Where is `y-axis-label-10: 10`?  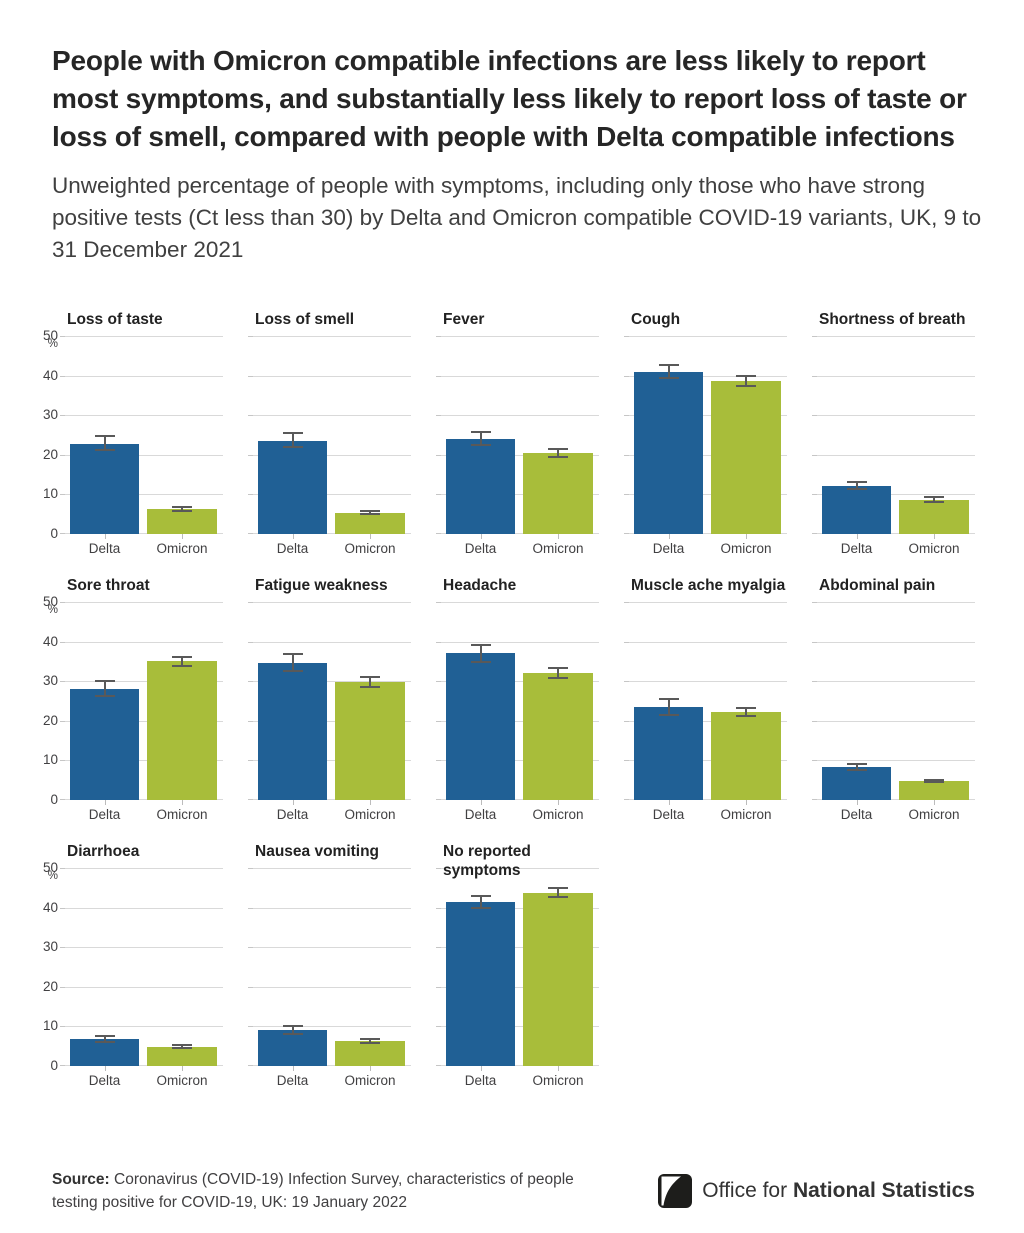
y-axis-label-10: 10 is located at coordinates (50, 494).